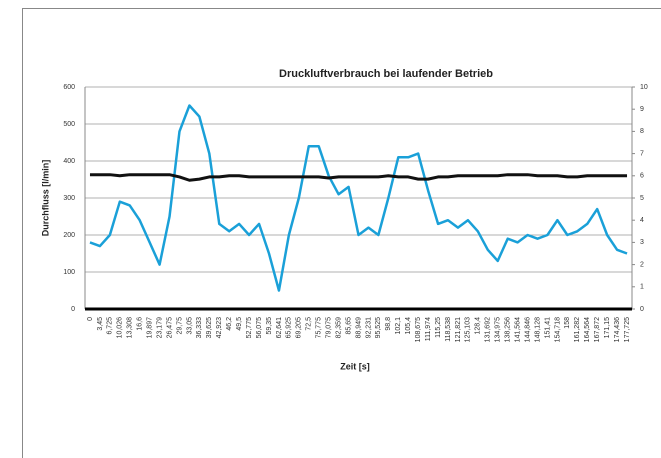  I want to click on x-tick-label: 105,4, so click(408, 326).